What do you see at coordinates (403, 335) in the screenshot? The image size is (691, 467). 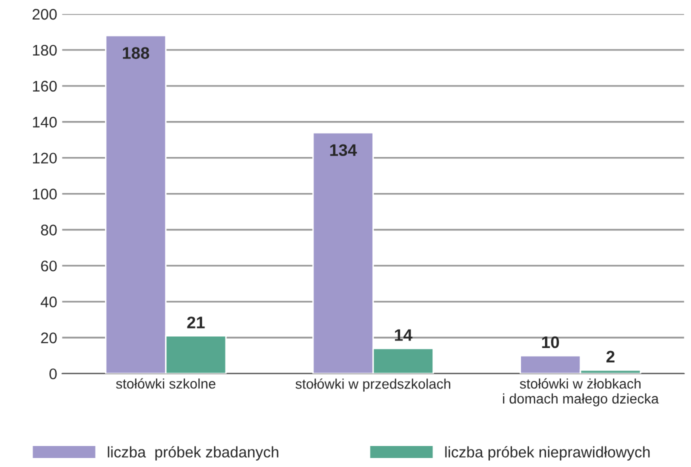 I see `data-label: 14` at bounding box center [403, 335].